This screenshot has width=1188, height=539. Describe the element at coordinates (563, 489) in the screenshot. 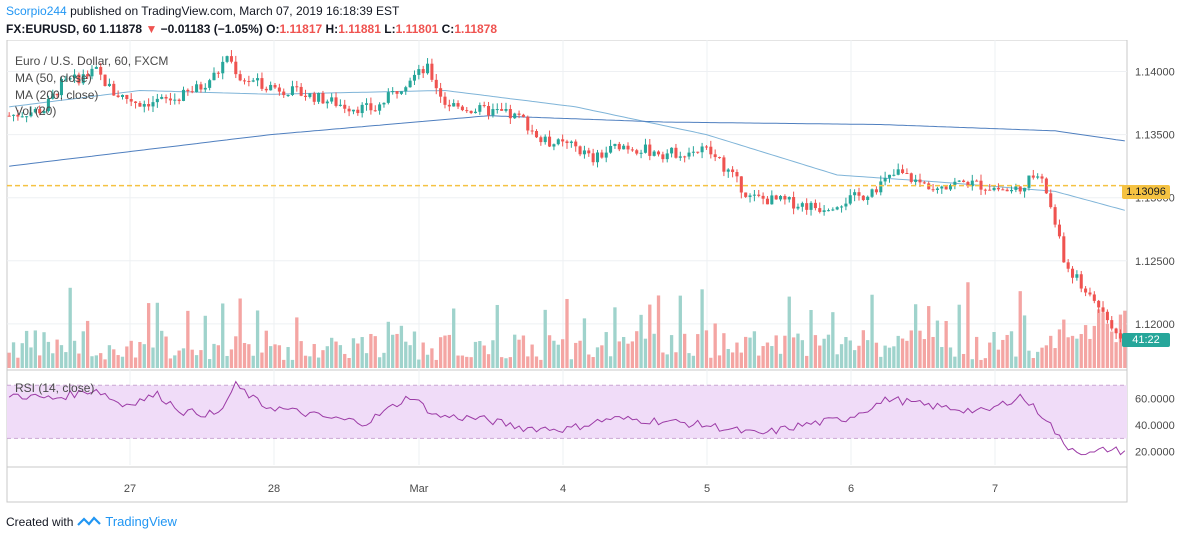

I see `day-tick-label: 4` at that location.